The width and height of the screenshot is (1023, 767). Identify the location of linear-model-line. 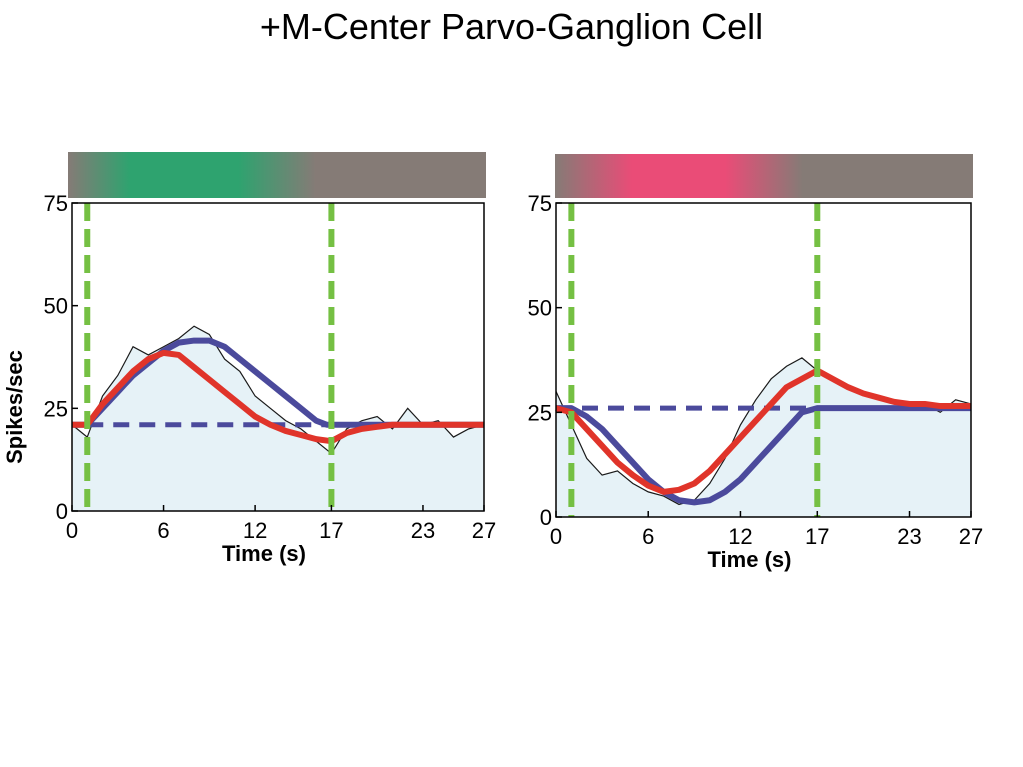
(763, 455).